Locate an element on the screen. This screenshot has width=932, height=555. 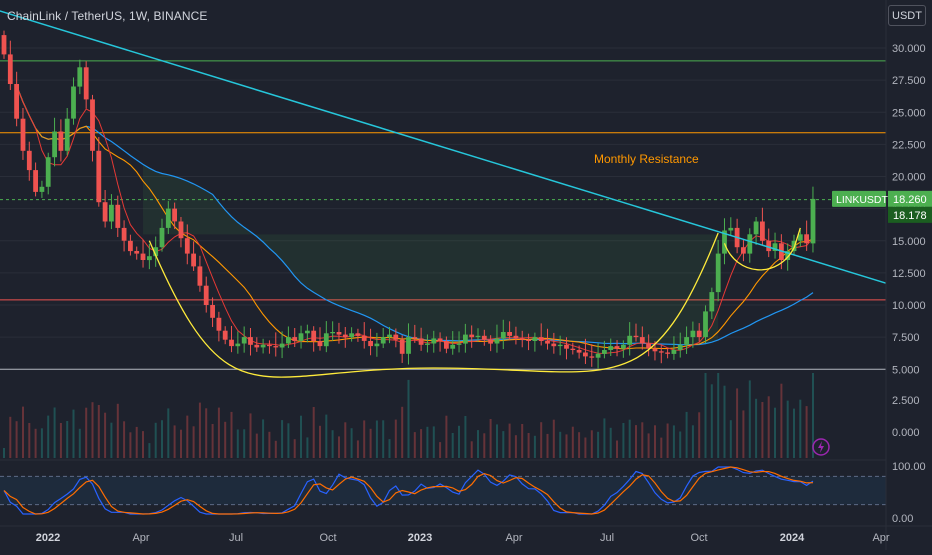
y-tick-label: 30.000 is located at coordinates (909, 49).